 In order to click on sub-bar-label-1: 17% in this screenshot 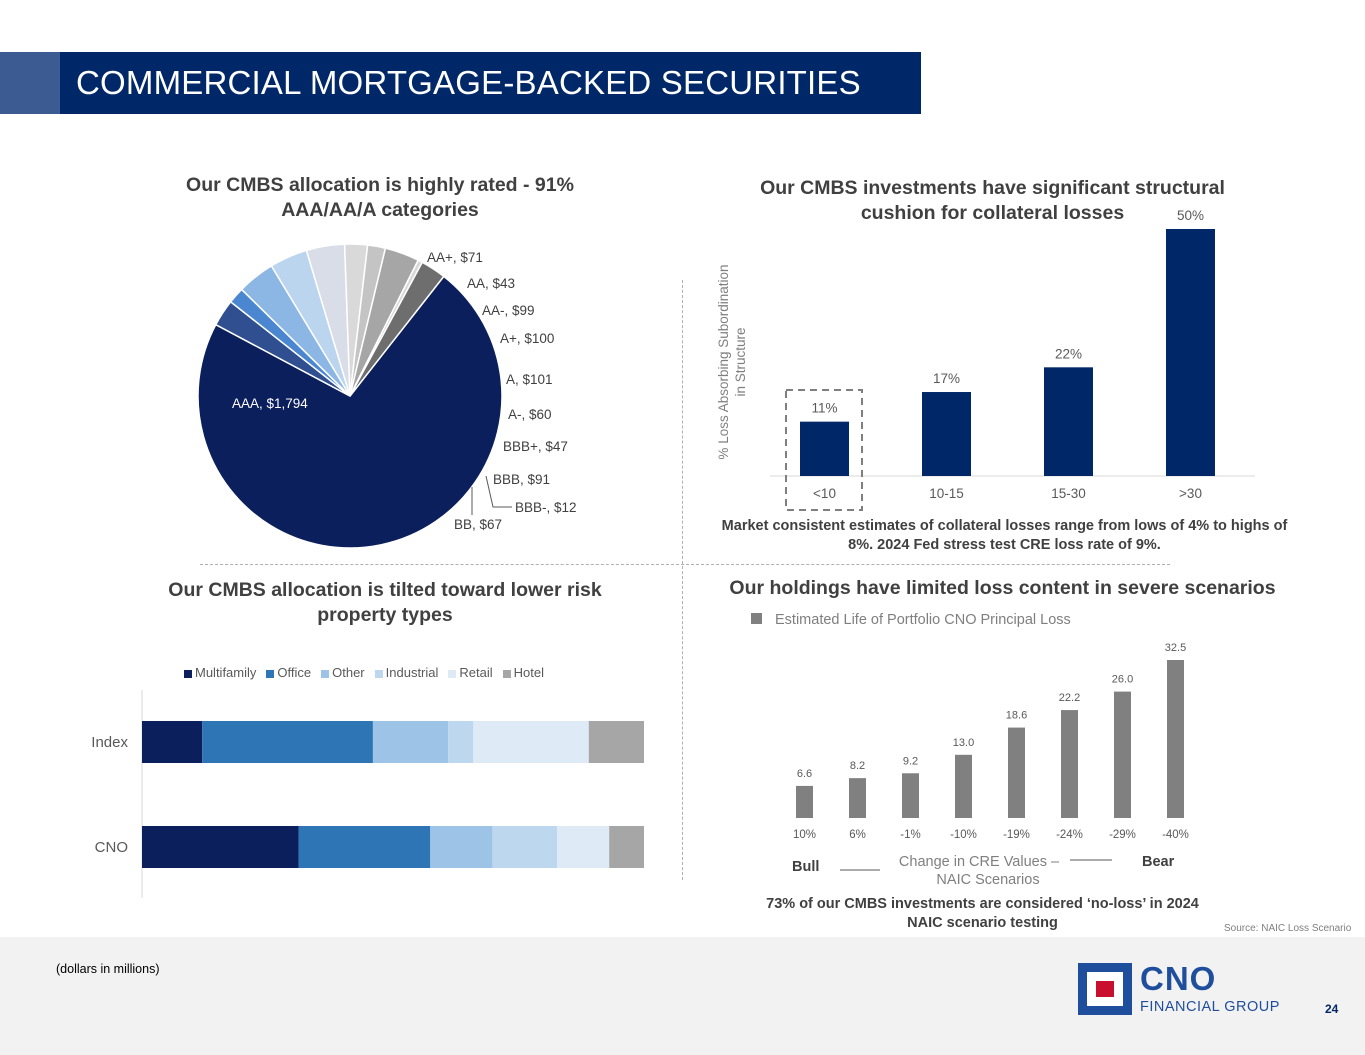, I will do `click(946, 378)`.